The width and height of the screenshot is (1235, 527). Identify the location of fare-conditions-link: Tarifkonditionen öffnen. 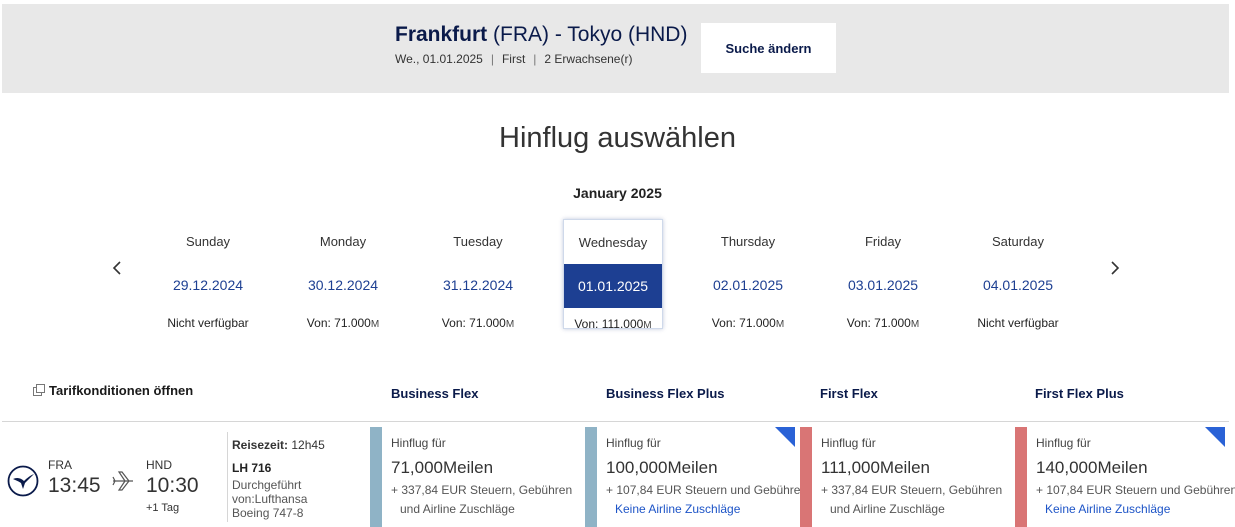
(113, 390).